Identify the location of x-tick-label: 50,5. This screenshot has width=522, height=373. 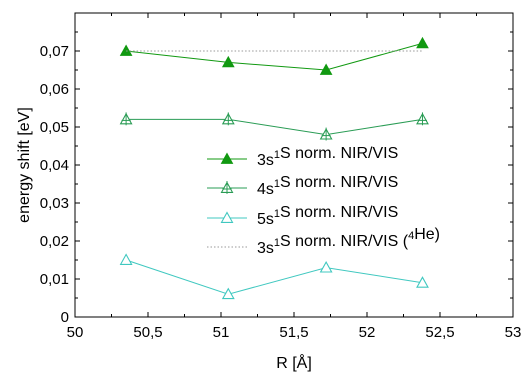
(147, 332).